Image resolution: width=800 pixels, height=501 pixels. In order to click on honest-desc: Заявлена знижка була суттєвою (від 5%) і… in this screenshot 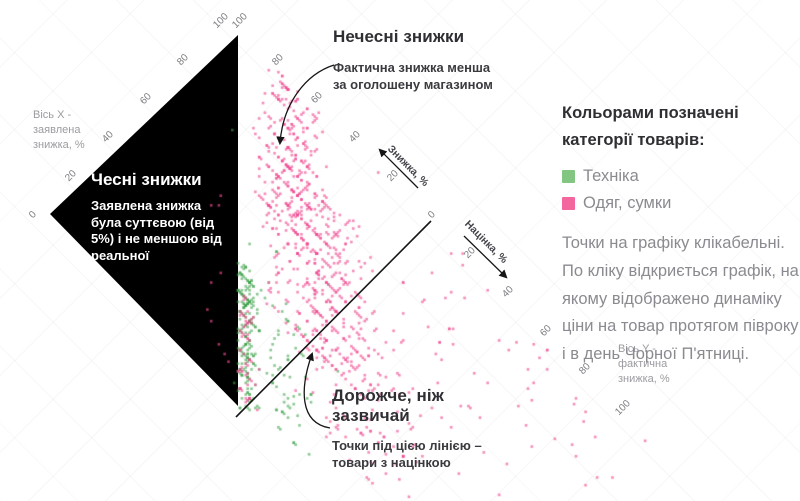, I will do `click(156, 230)`.